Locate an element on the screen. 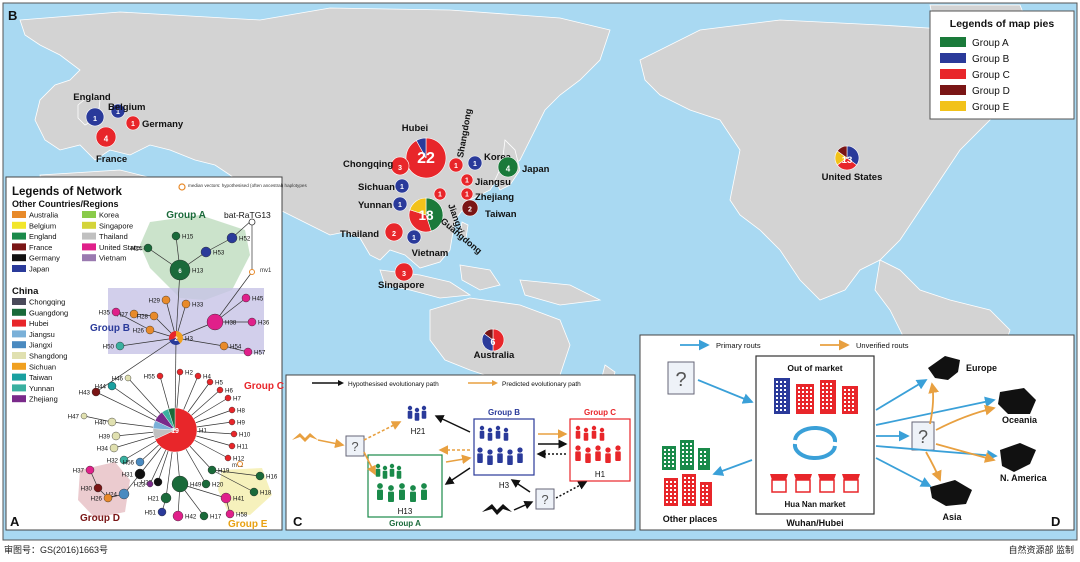 The width and height of the screenshot is (1080, 562). bat-icon-black is located at coordinates (497, 509).